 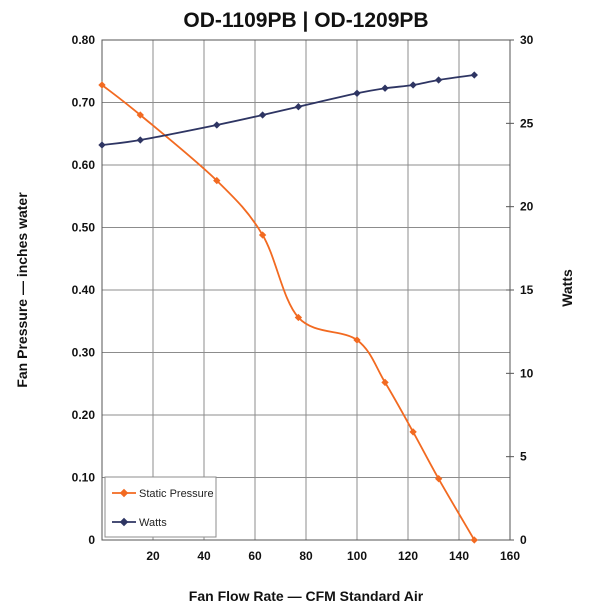 I want to click on legend-box, so click(x=160, y=507).